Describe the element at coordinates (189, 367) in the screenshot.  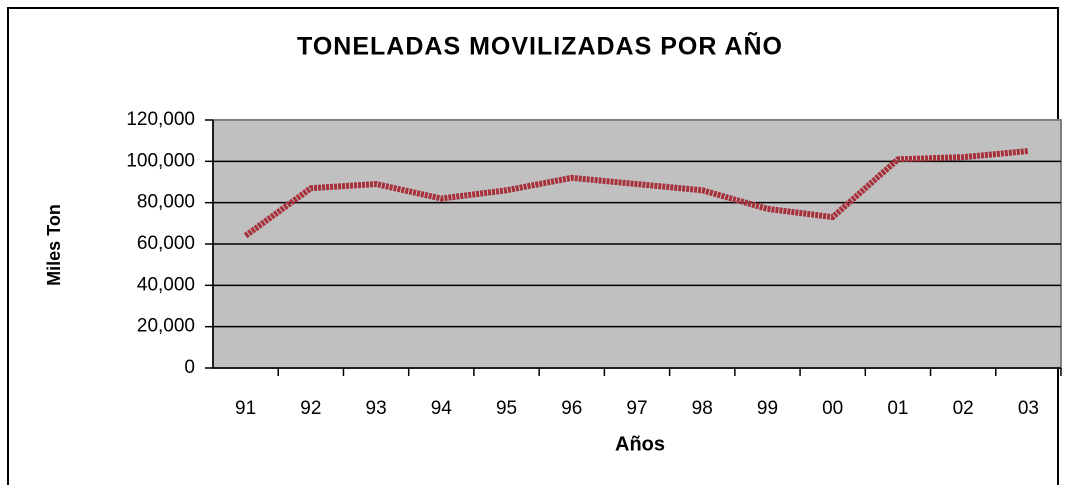
I see `y-tick-label: 0` at that location.